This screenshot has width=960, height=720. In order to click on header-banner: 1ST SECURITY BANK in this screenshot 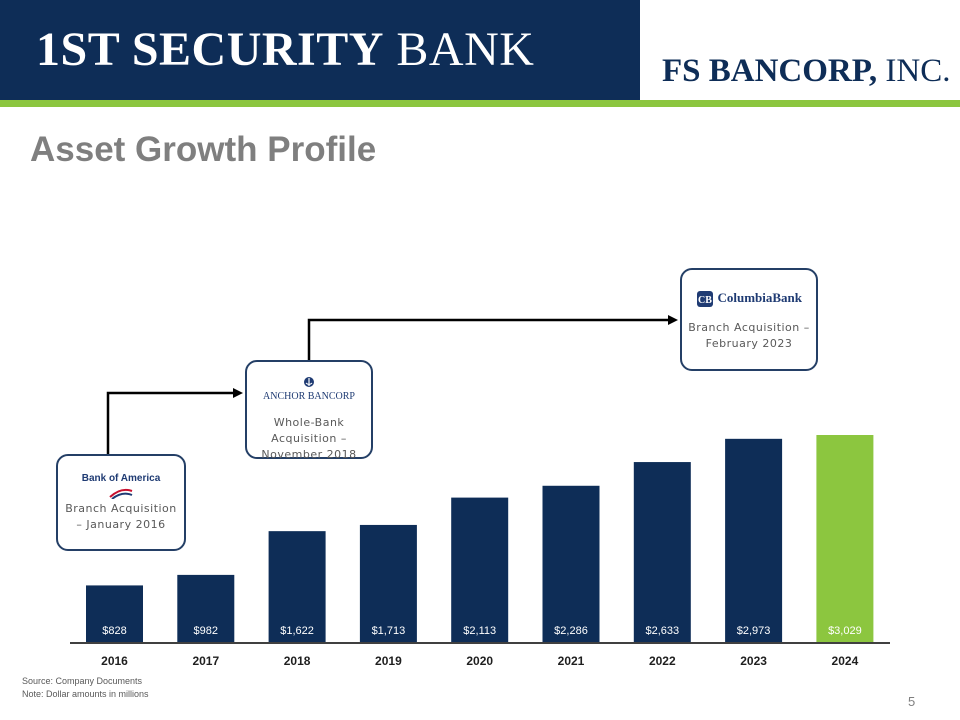, I will do `click(320, 50)`.